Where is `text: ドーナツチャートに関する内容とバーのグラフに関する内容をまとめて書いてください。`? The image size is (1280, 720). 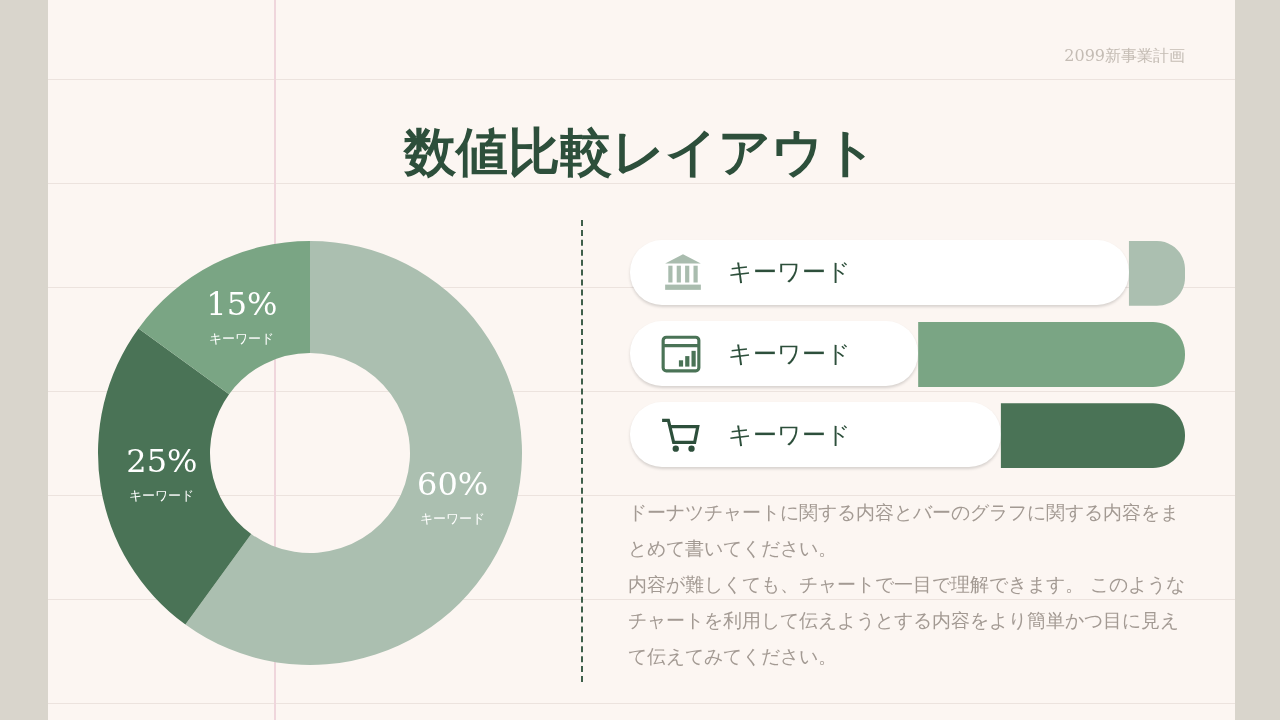
text: ドーナツチャートに関する内容とバーのグラフに関する内容をまとめて書いてください。 is located at coordinates (904, 530).